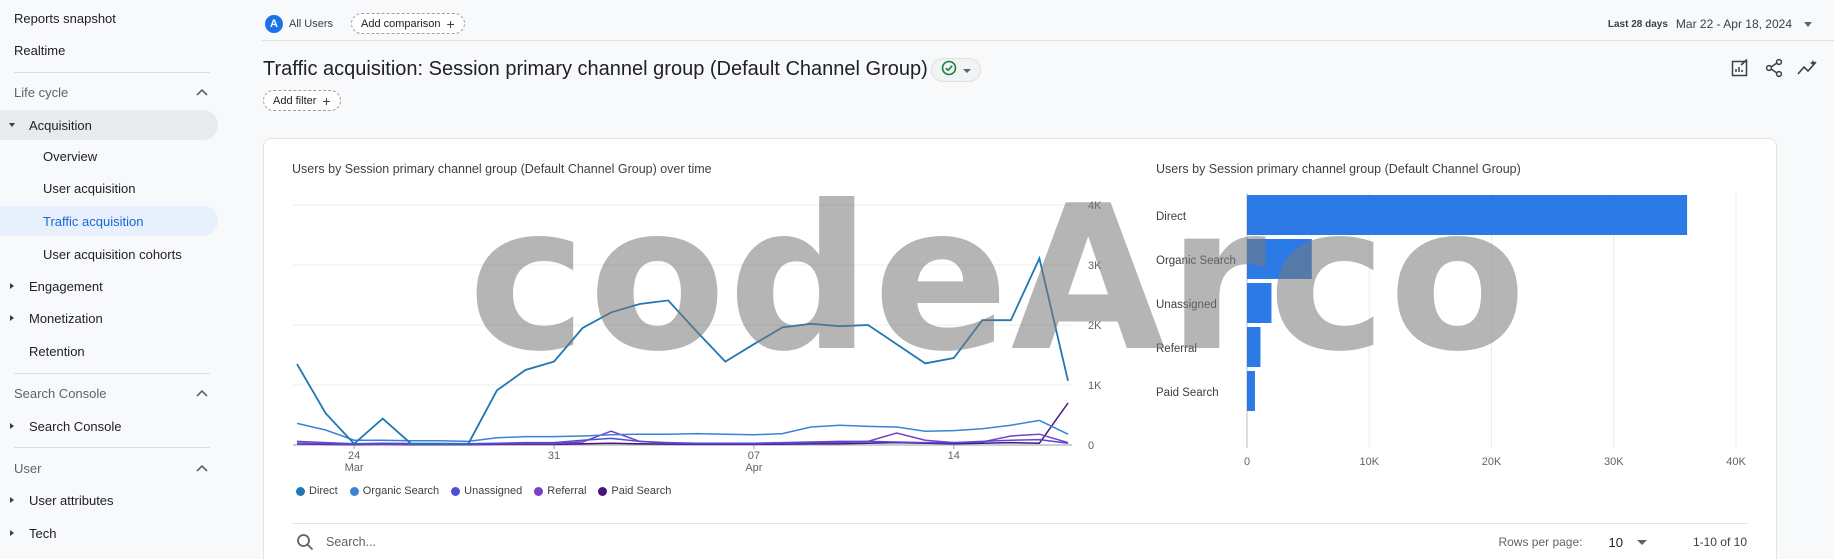 This screenshot has width=1834, height=559. I want to click on sidebar-item-label: Acquisition, so click(60, 125).